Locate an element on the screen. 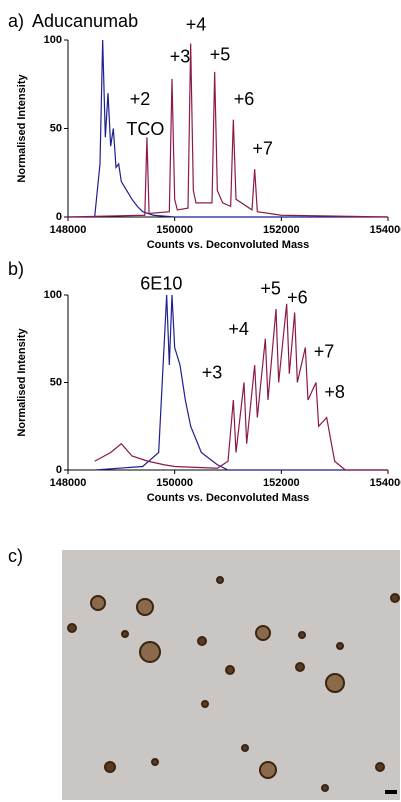  panel-label: a) is located at coordinates (16, 21).